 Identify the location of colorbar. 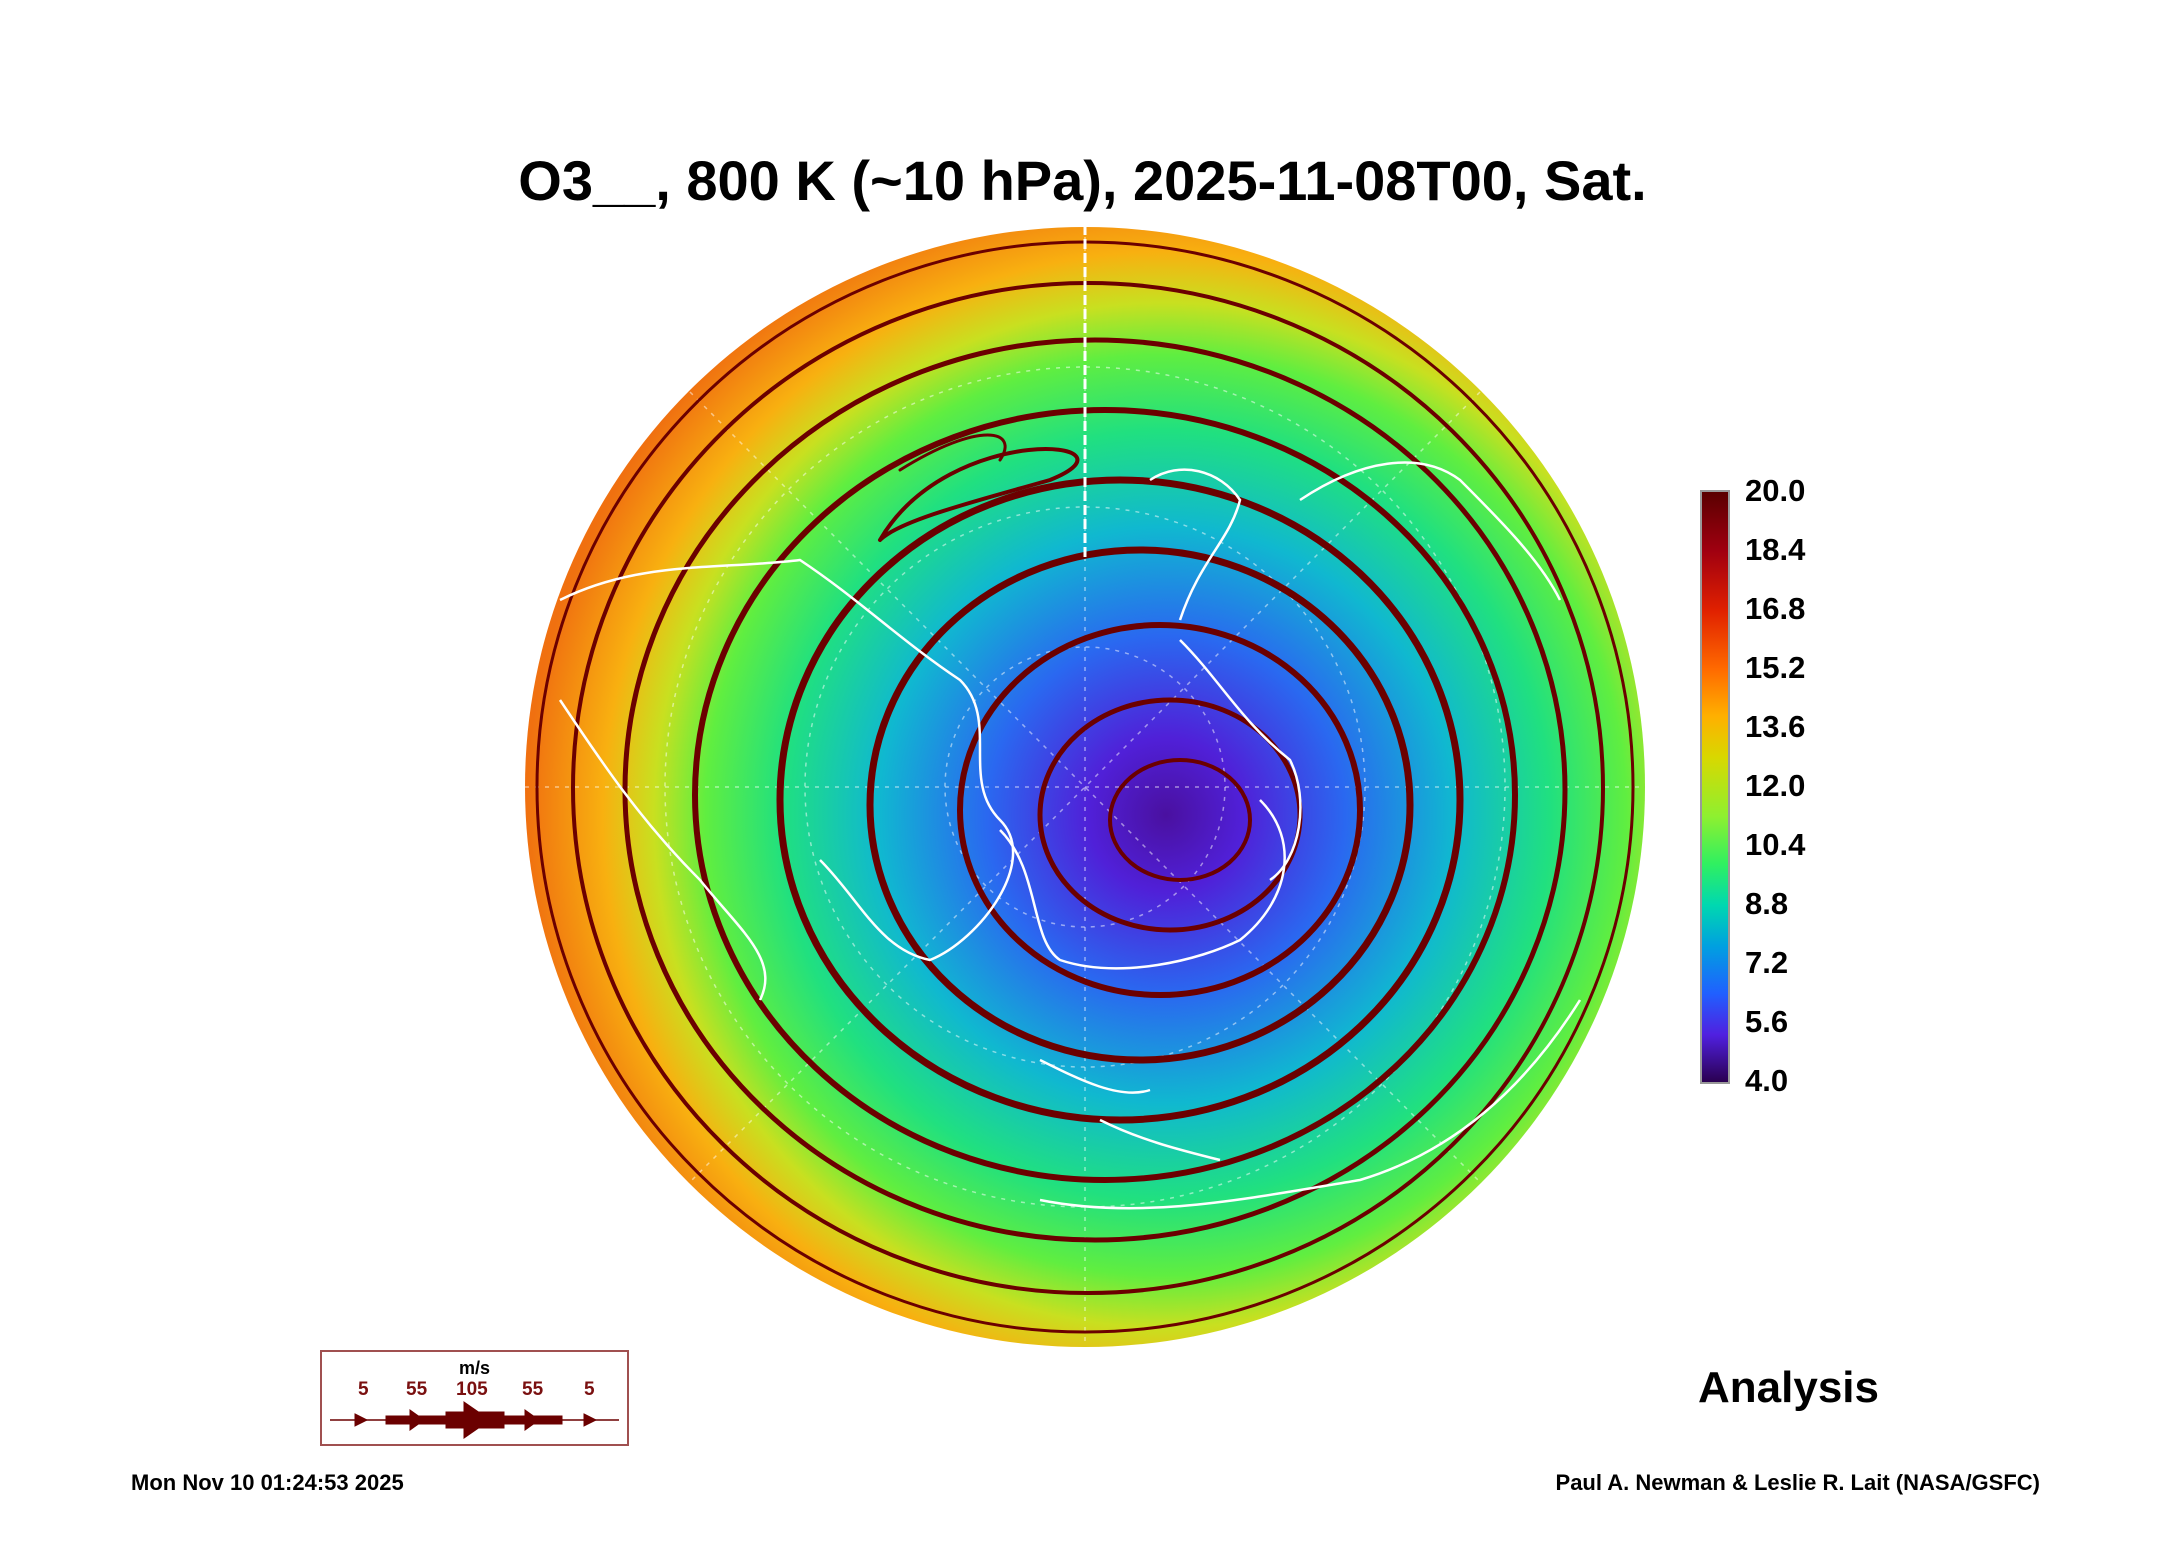
(1715, 787).